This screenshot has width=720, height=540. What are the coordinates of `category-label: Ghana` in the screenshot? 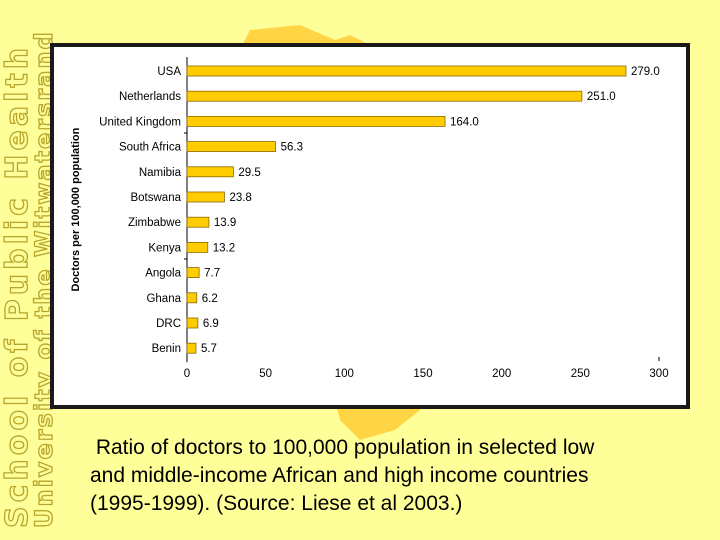 It's located at (163, 299).